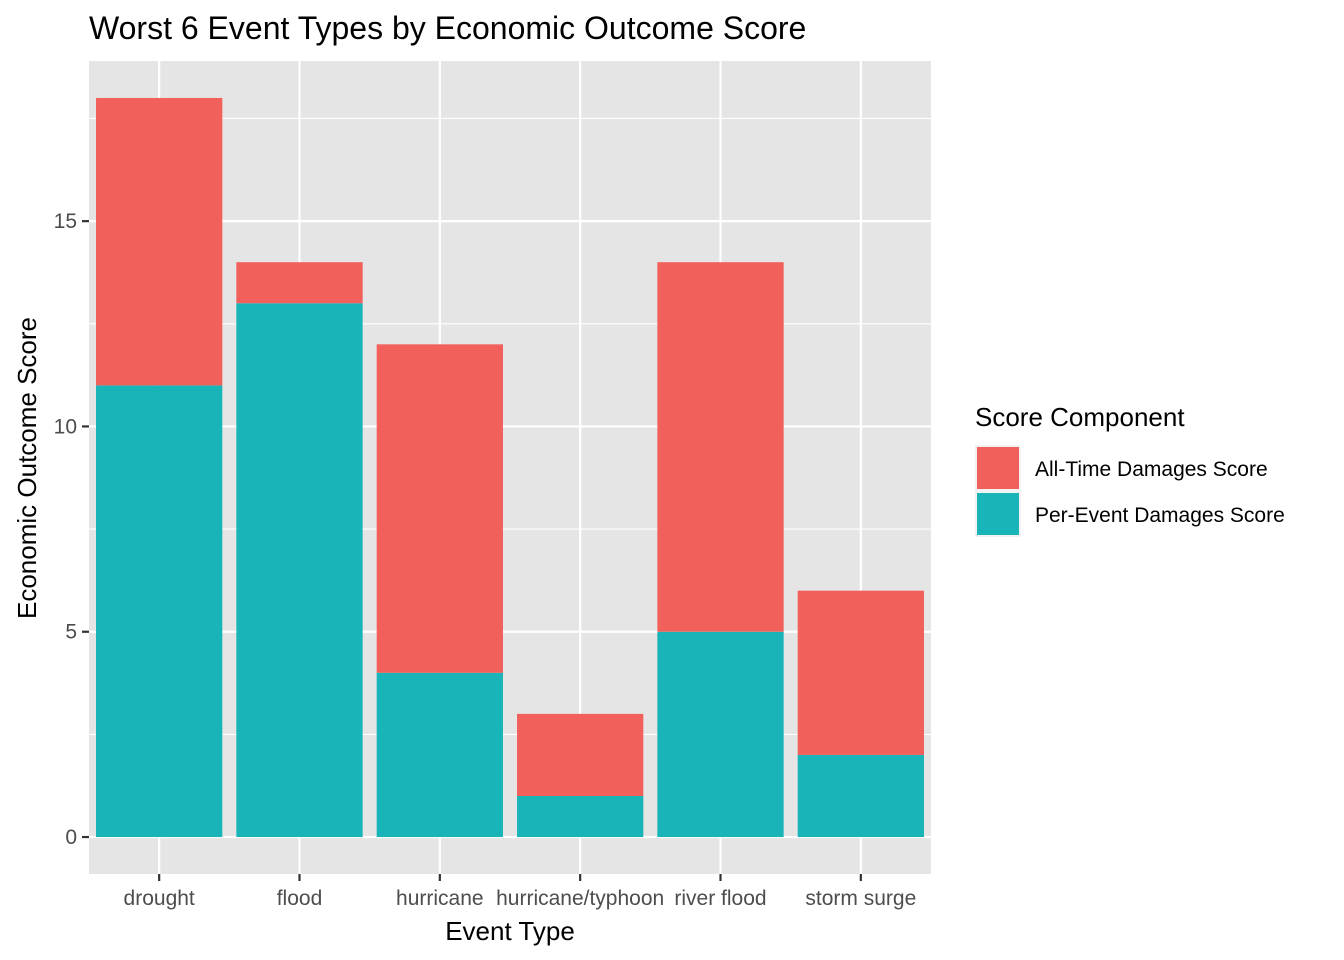  I want to click on bar-per-event-hurricane-typhoon, so click(580, 816).